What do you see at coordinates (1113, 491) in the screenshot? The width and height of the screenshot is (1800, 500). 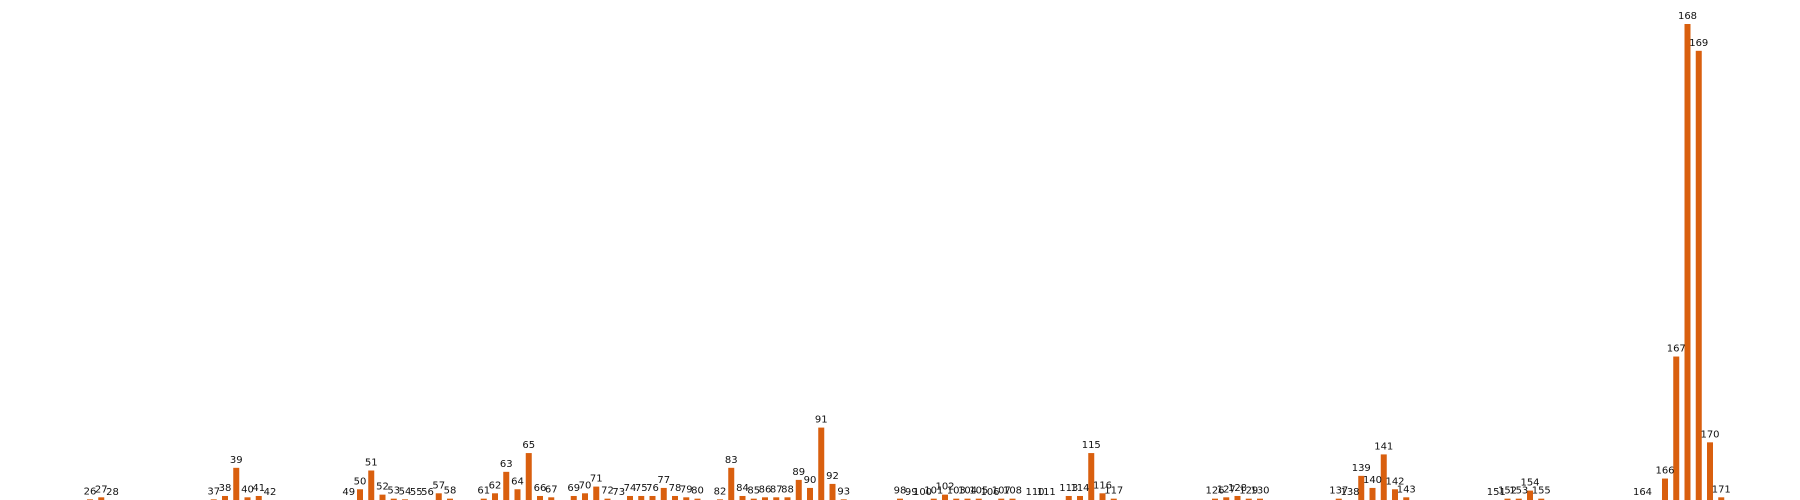 I see `bar-label-117: 117` at bounding box center [1113, 491].